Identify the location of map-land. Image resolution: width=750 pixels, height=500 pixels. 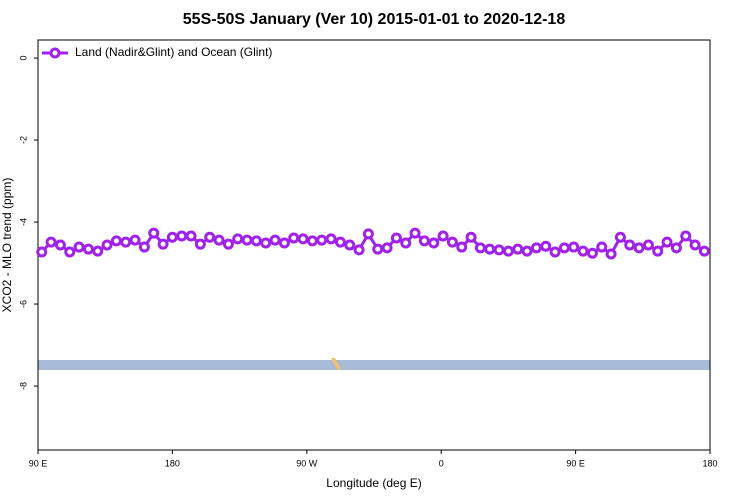
(336, 364).